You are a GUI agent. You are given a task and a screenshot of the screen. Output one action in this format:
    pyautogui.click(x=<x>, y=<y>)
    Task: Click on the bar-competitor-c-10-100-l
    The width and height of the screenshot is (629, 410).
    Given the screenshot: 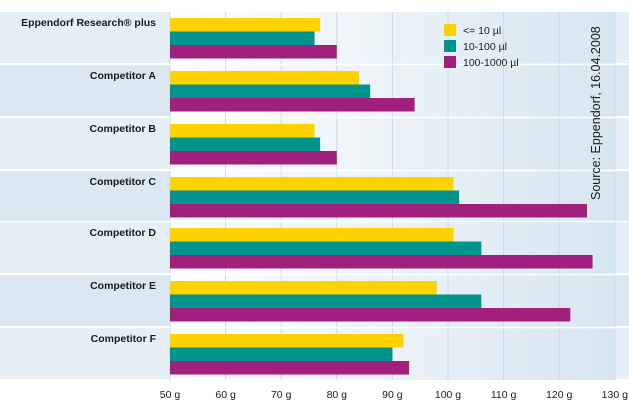 What is the action you would take?
    pyautogui.click(x=315, y=197)
    